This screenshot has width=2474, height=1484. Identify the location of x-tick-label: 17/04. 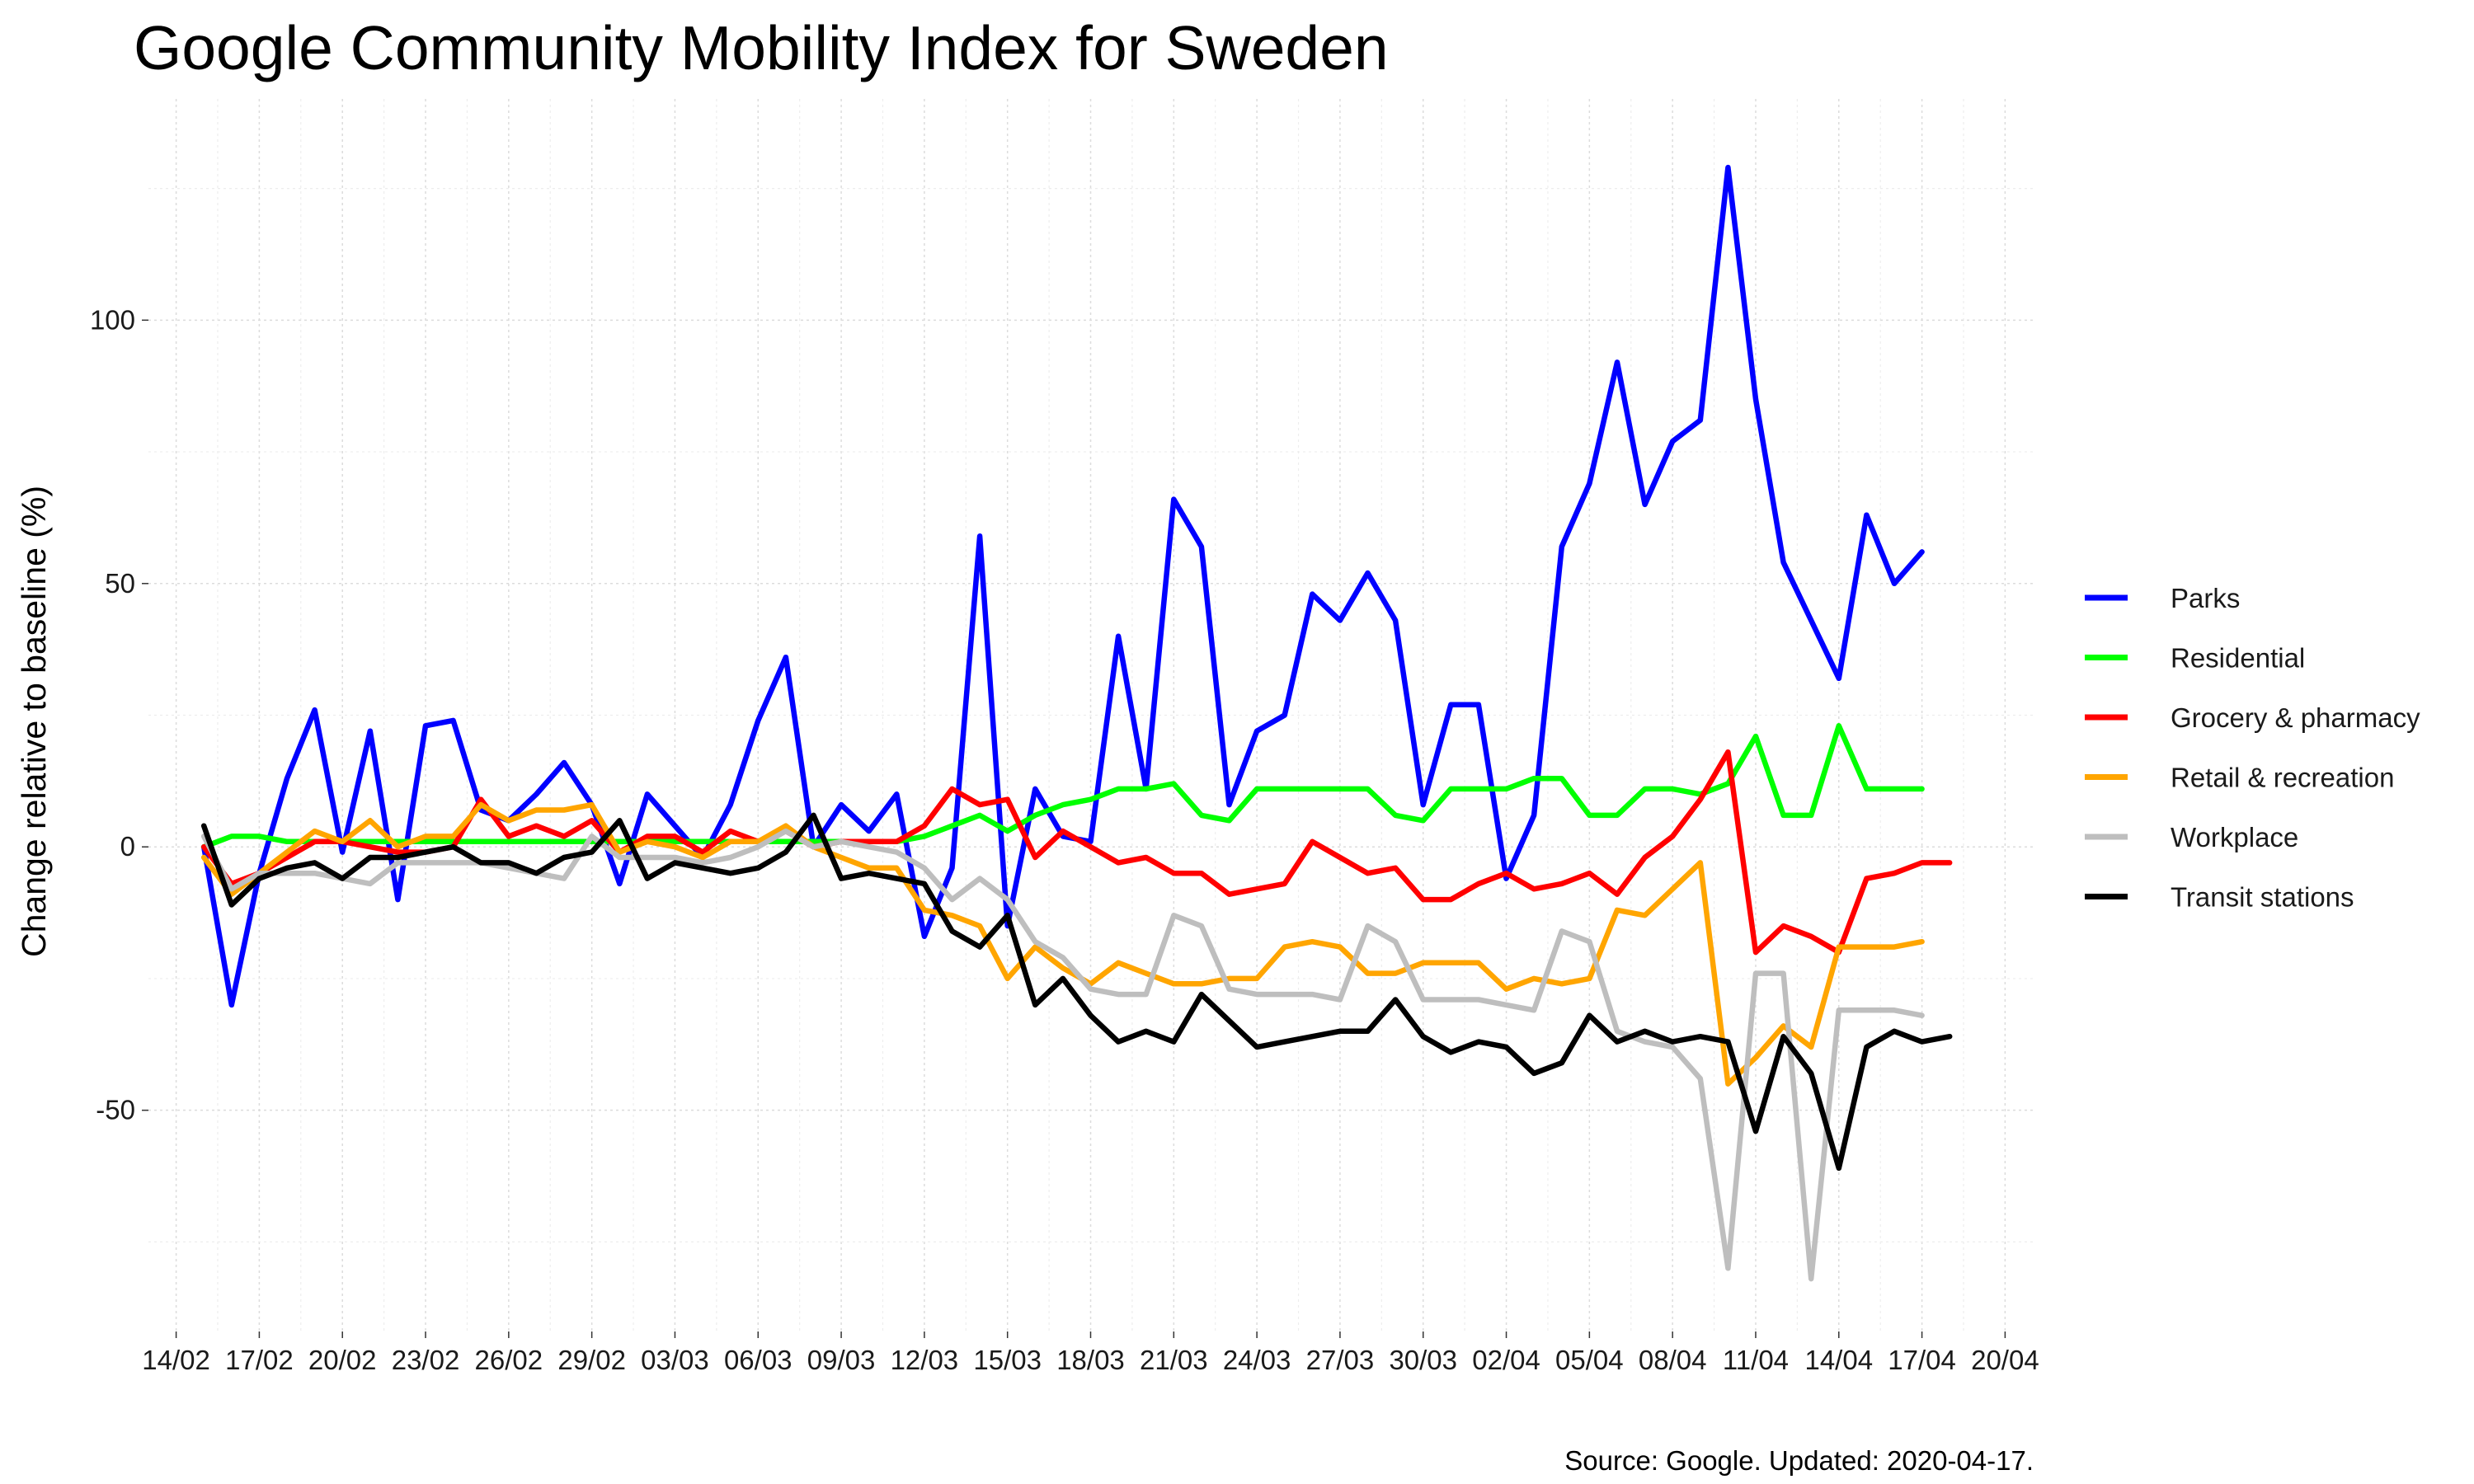
(1922, 1360).